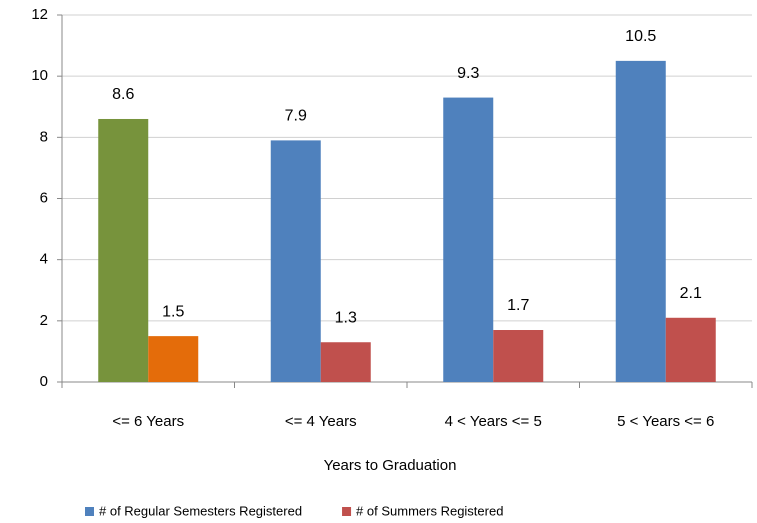 This screenshot has width=757, height=523. I want to click on x-tick-label: 4 < Years <= 5, so click(493, 421).